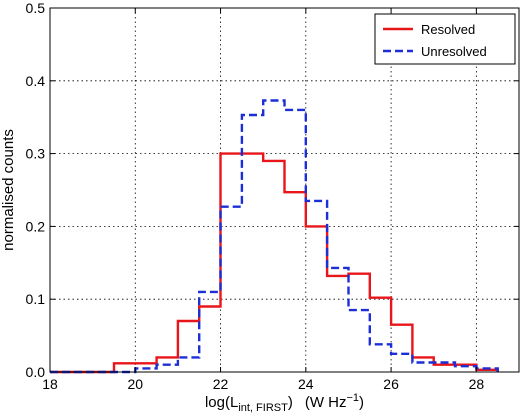 Image resolution: width=520 pixels, height=418 pixels. Describe the element at coordinates (36, 154) in the screenshot. I see `y-tick-label-3: 0.3` at that location.